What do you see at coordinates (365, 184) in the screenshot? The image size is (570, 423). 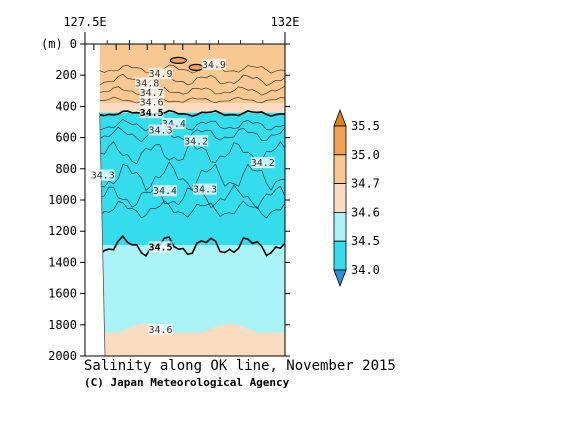 I see `colorbar-label: 34.7` at bounding box center [365, 184].